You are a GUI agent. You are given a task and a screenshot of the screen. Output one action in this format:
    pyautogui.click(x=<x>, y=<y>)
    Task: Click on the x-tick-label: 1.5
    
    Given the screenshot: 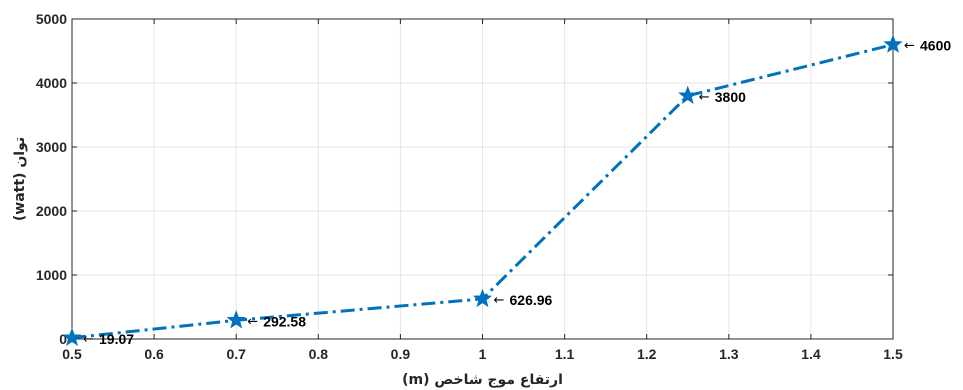 What is the action you would take?
    pyautogui.click(x=893, y=354)
    